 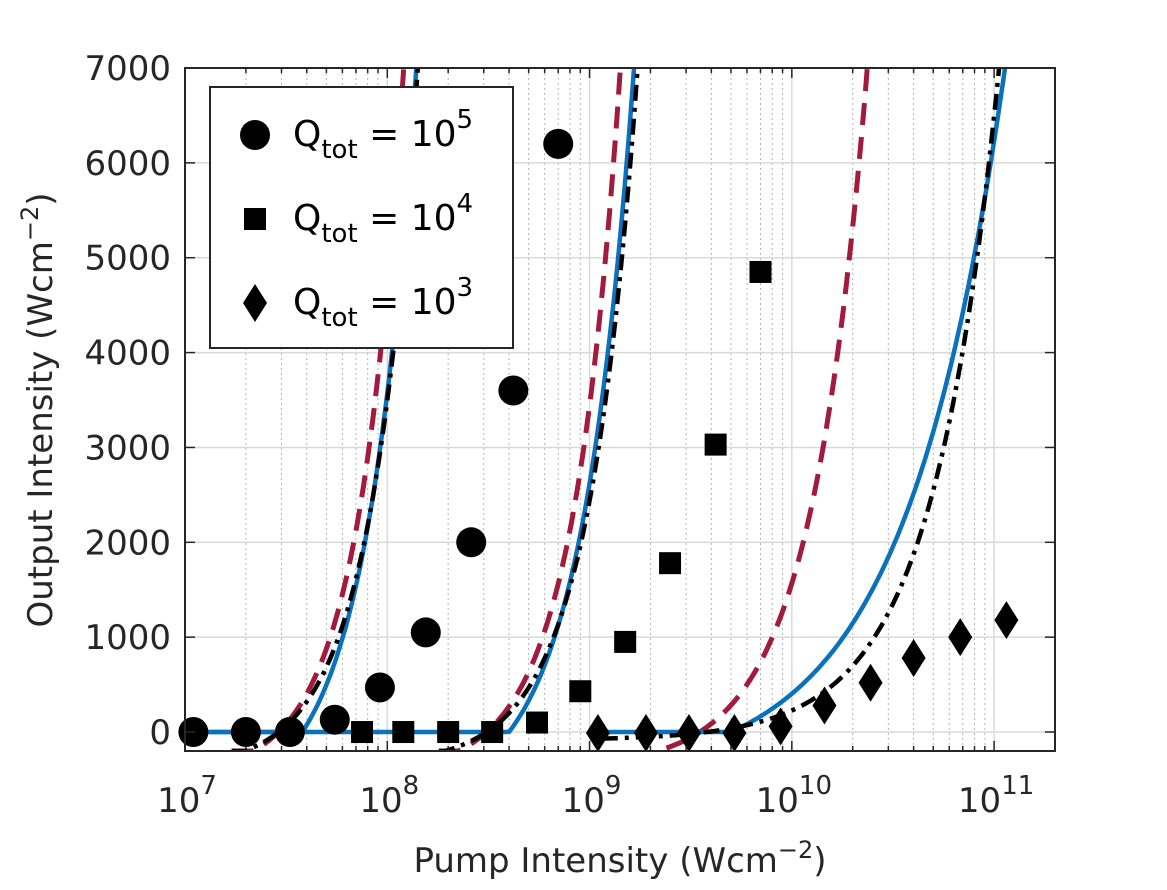 What do you see at coordinates (127, 164) in the screenshot?
I see `y-tick-label-6: 6000` at bounding box center [127, 164].